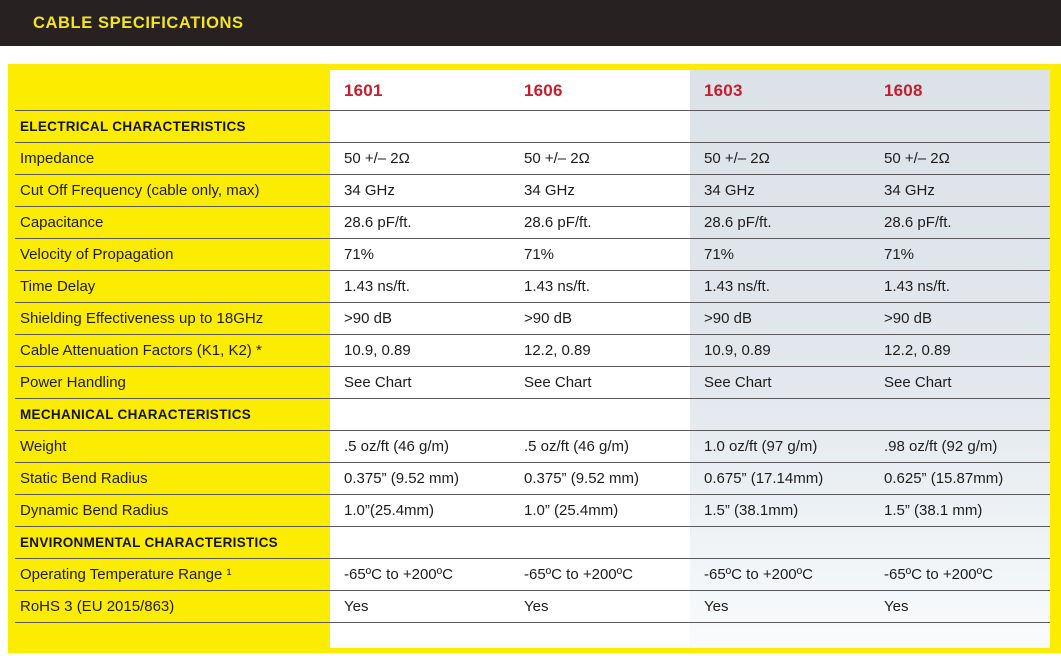  What do you see at coordinates (58, 286) in the screenshot?
I see `row-label: Time Delay` at bounding box center [58, 286].